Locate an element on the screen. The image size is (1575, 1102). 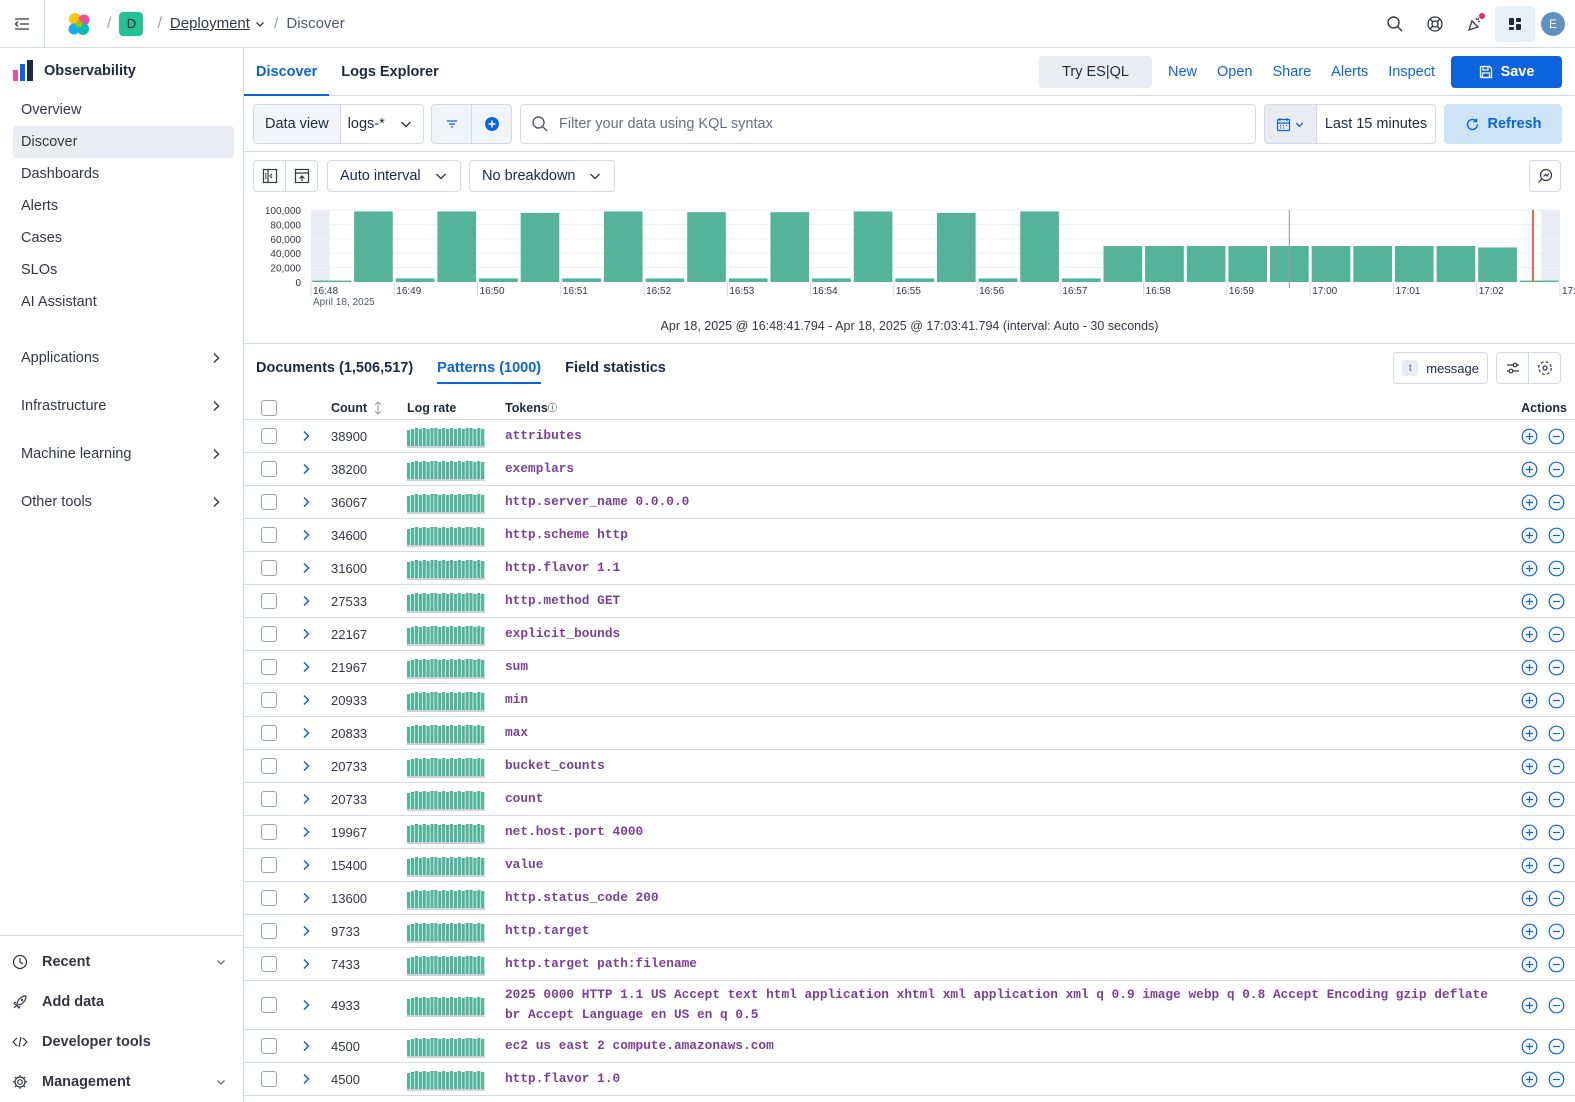
filter-menu-button is located at coordinates (452, 124).